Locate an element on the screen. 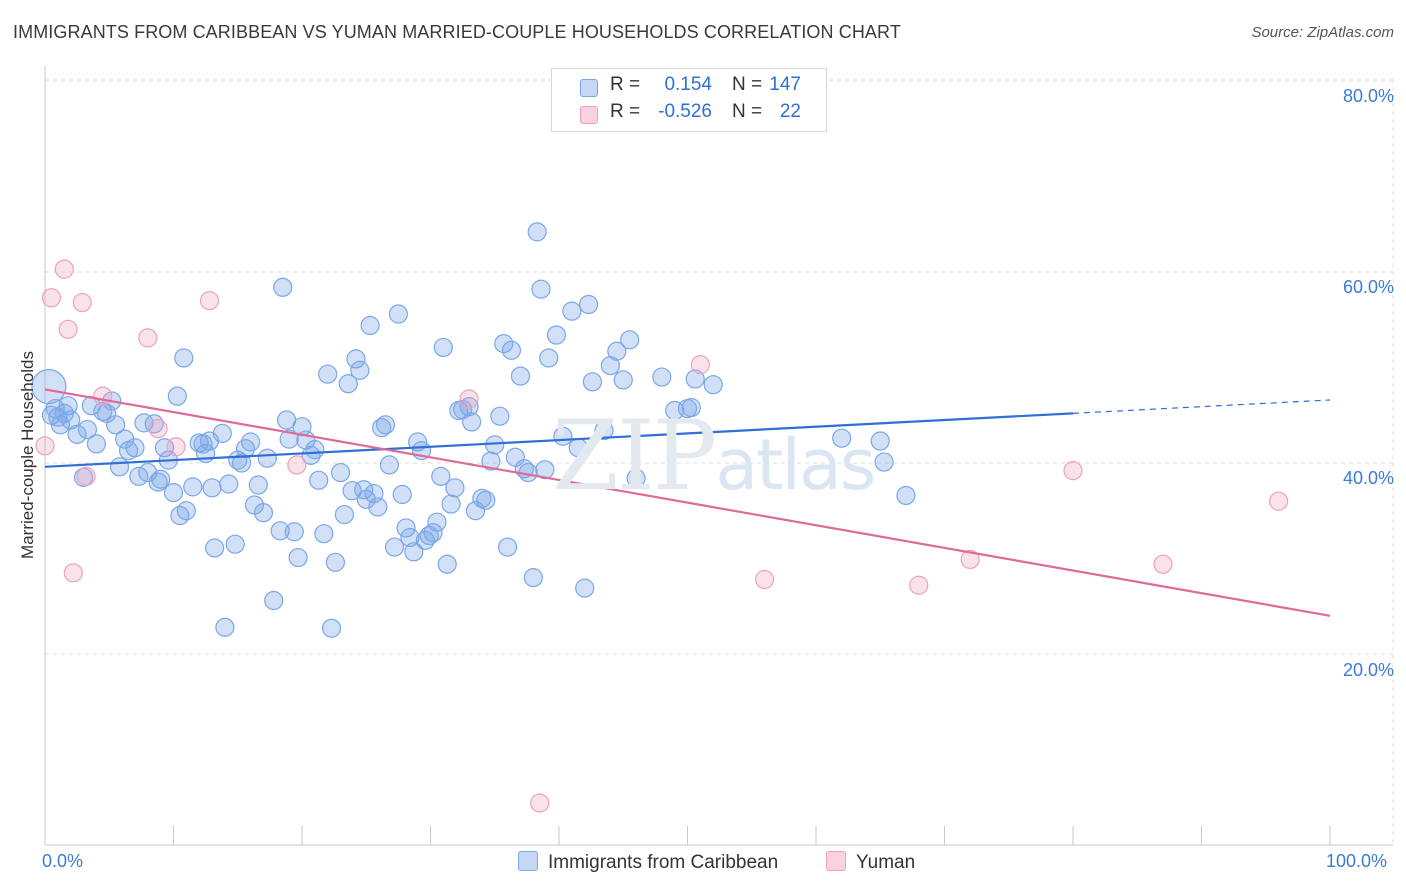  legend-n-value: 147 is located at coordinates (785, 84).